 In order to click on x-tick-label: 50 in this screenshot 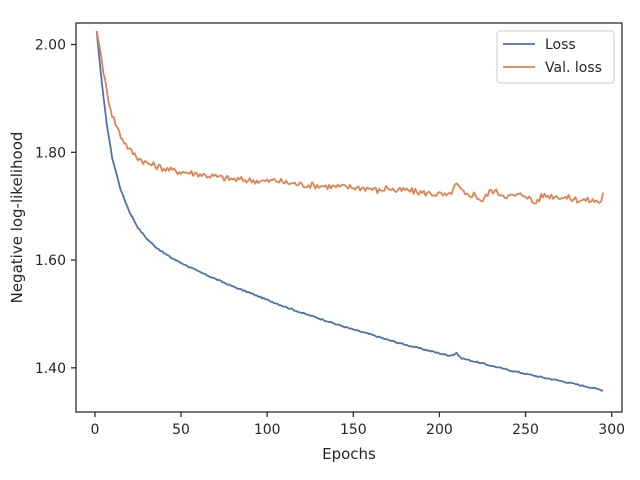, I will do `click(181, 430)`.